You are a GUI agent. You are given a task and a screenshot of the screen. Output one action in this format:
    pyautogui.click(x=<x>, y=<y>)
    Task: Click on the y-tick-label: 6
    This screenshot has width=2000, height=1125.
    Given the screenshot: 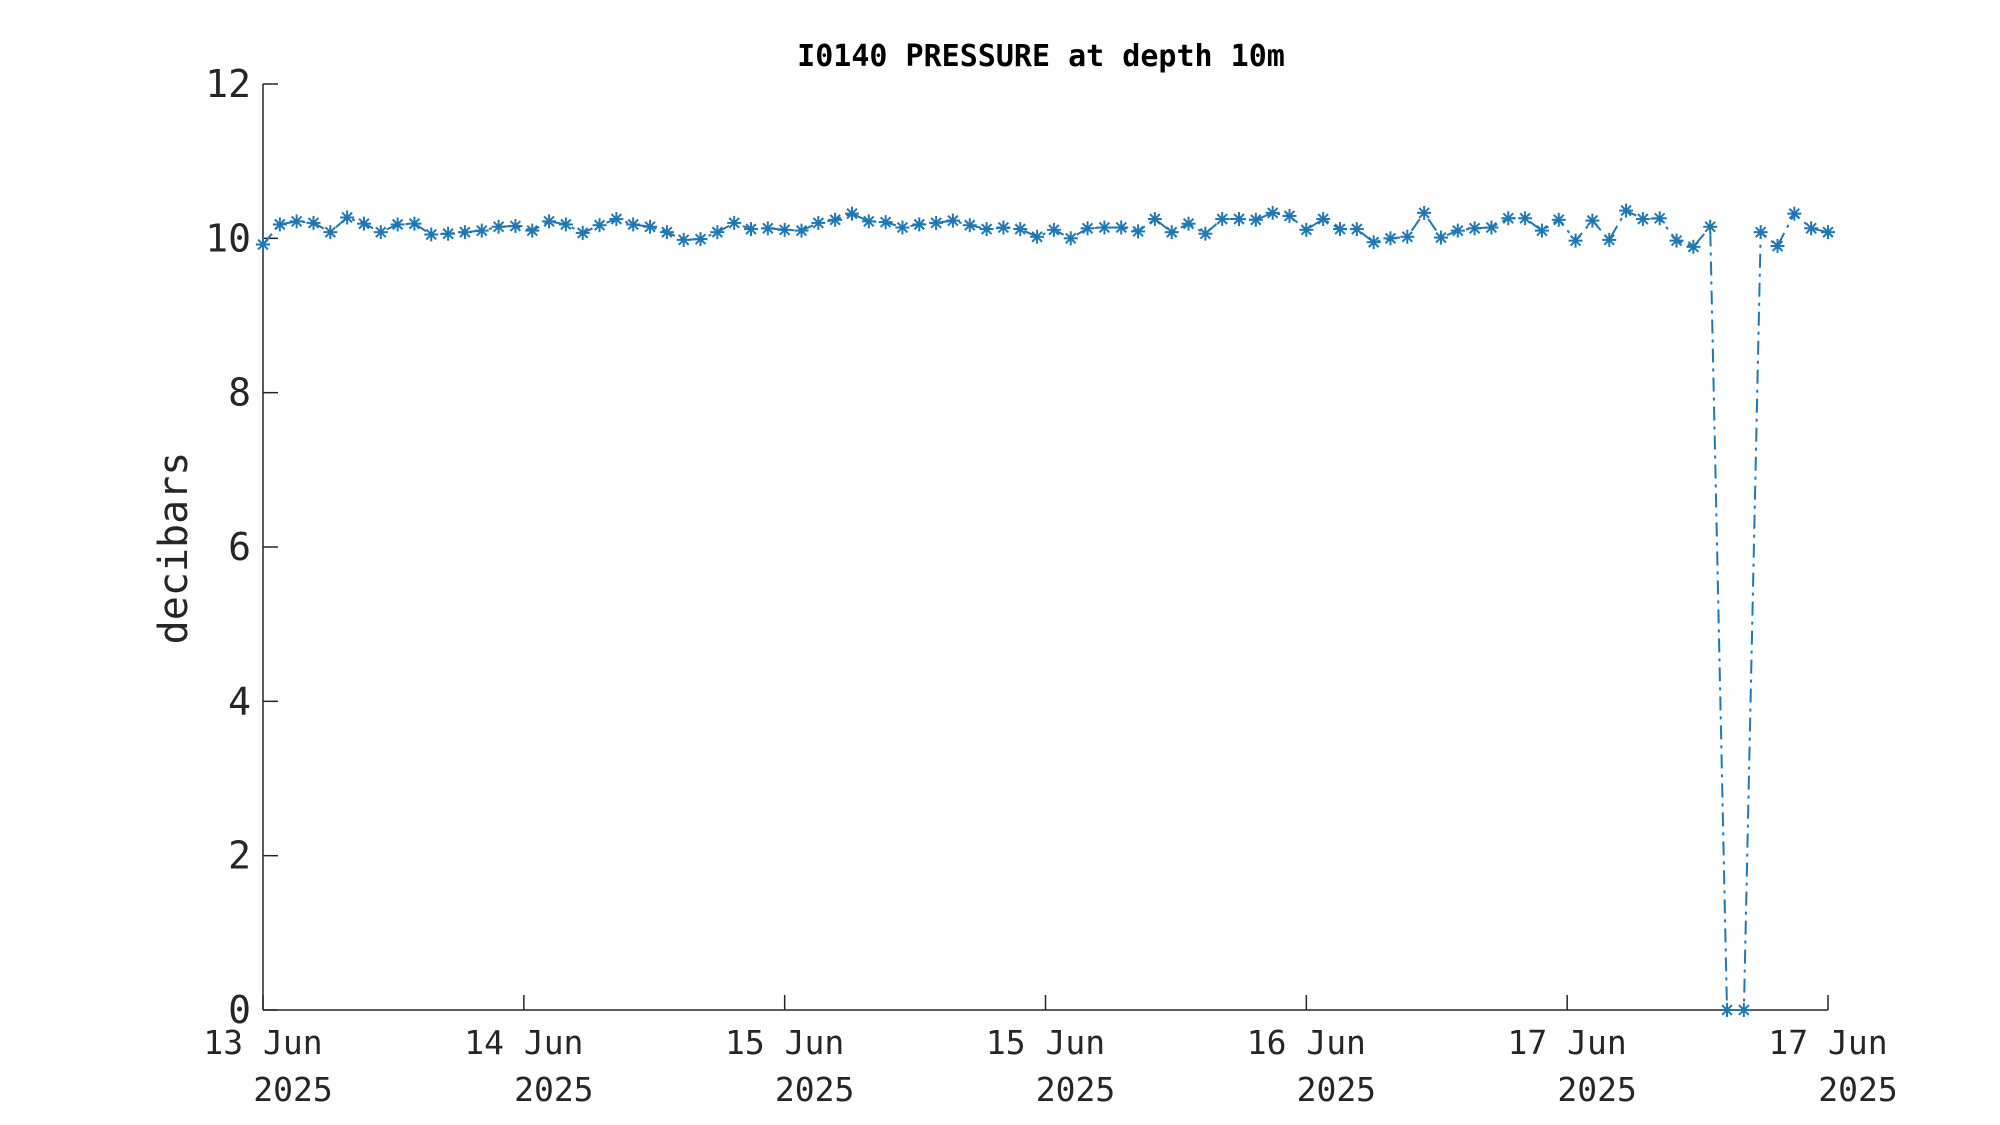 What is the action you would take?
    pyautogui.click(x=239, y=547)
    